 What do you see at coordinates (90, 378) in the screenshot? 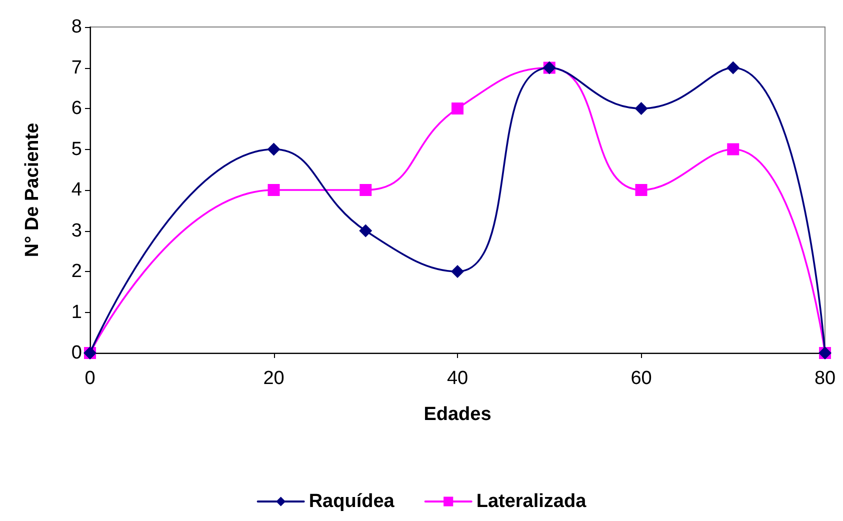
I see `x-tick-label: 0` at bounding box center [90, 378].